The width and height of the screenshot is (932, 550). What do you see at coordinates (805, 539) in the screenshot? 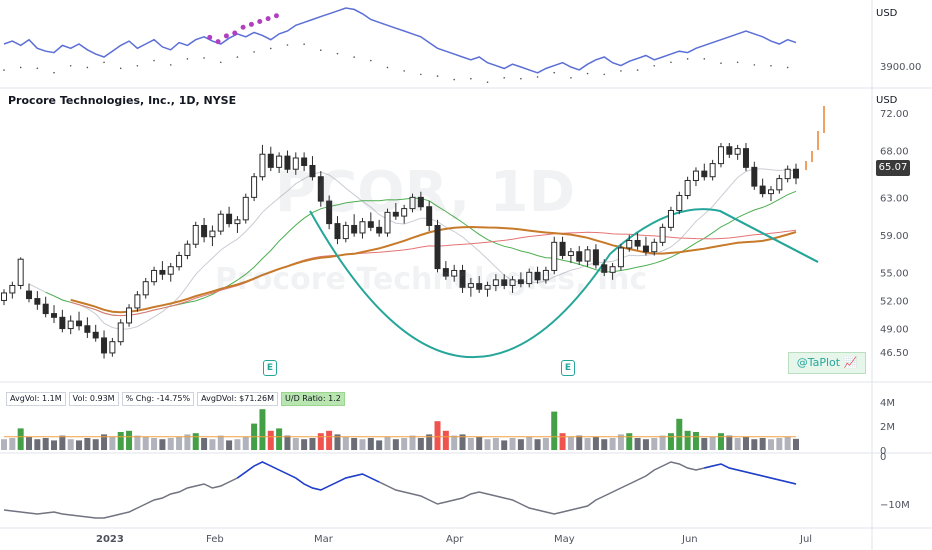
I see `time-axis-label: Jul` at bounding box center [805, 539].